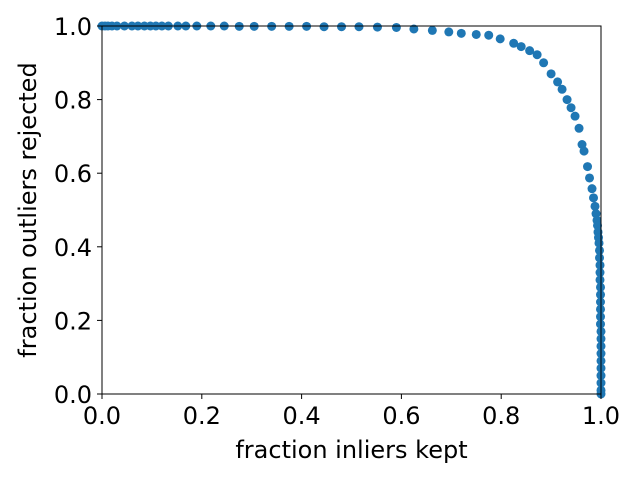 This screenshot has height=480, width=640. What do you see at coordinates (202, 416) in the screenshot?
I see `x-tick-label: 0.2` at bounding box center [202, 416].